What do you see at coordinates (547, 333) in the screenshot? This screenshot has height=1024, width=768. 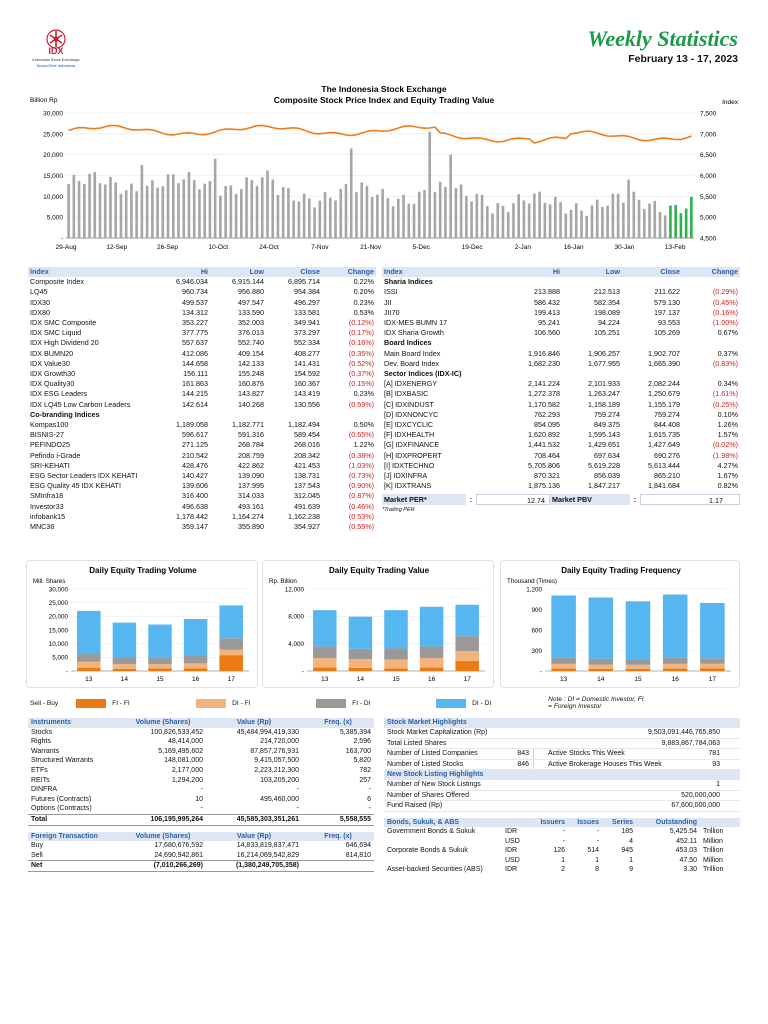 I see `rt-hi: 106.560` at bounding box center [547, 333].